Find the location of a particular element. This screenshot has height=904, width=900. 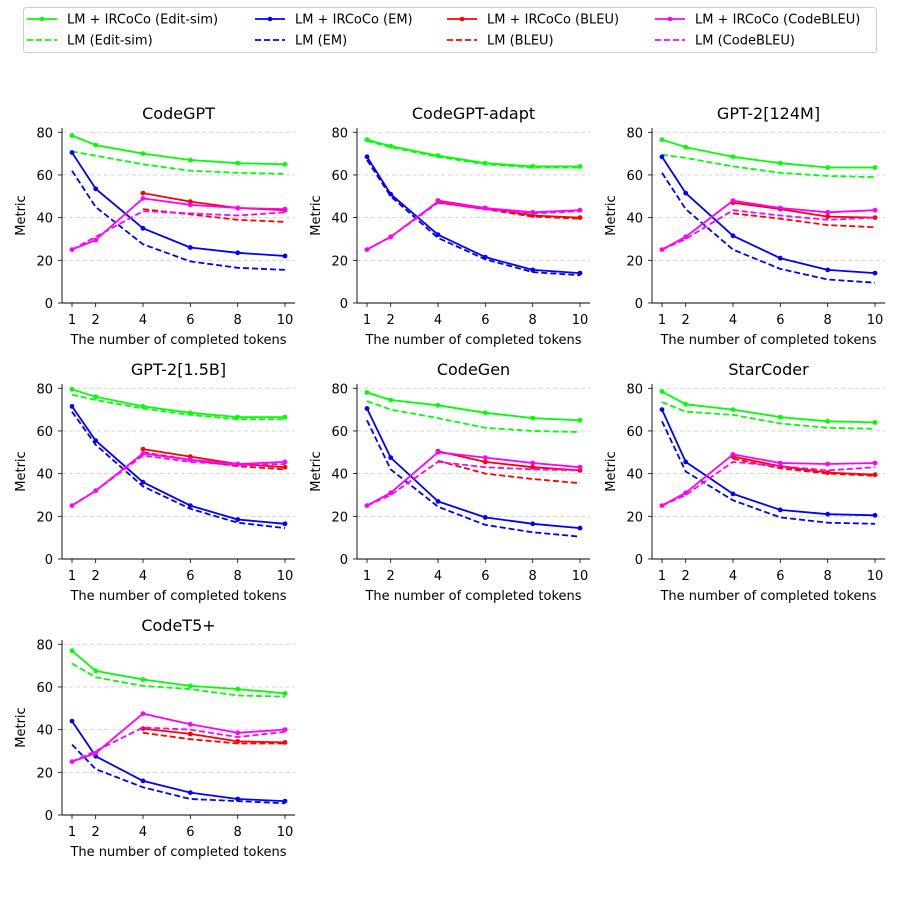

y-tick-label: 0 is located at coordinates (344, 304).